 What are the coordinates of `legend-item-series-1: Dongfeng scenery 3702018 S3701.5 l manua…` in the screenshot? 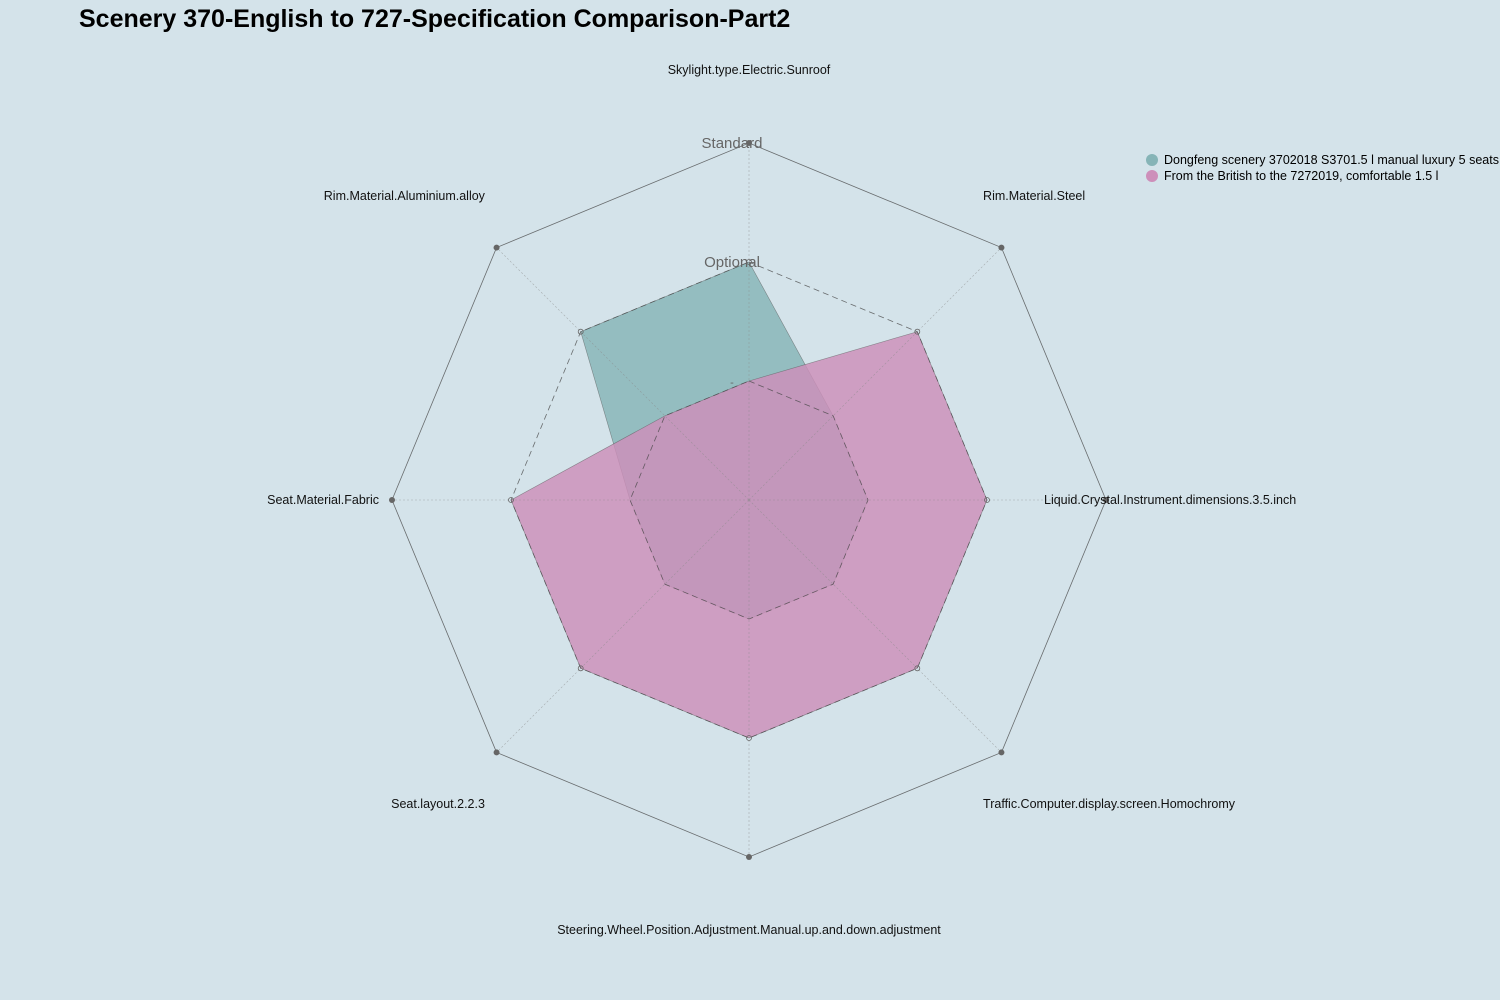 It's located at (1322, 160).